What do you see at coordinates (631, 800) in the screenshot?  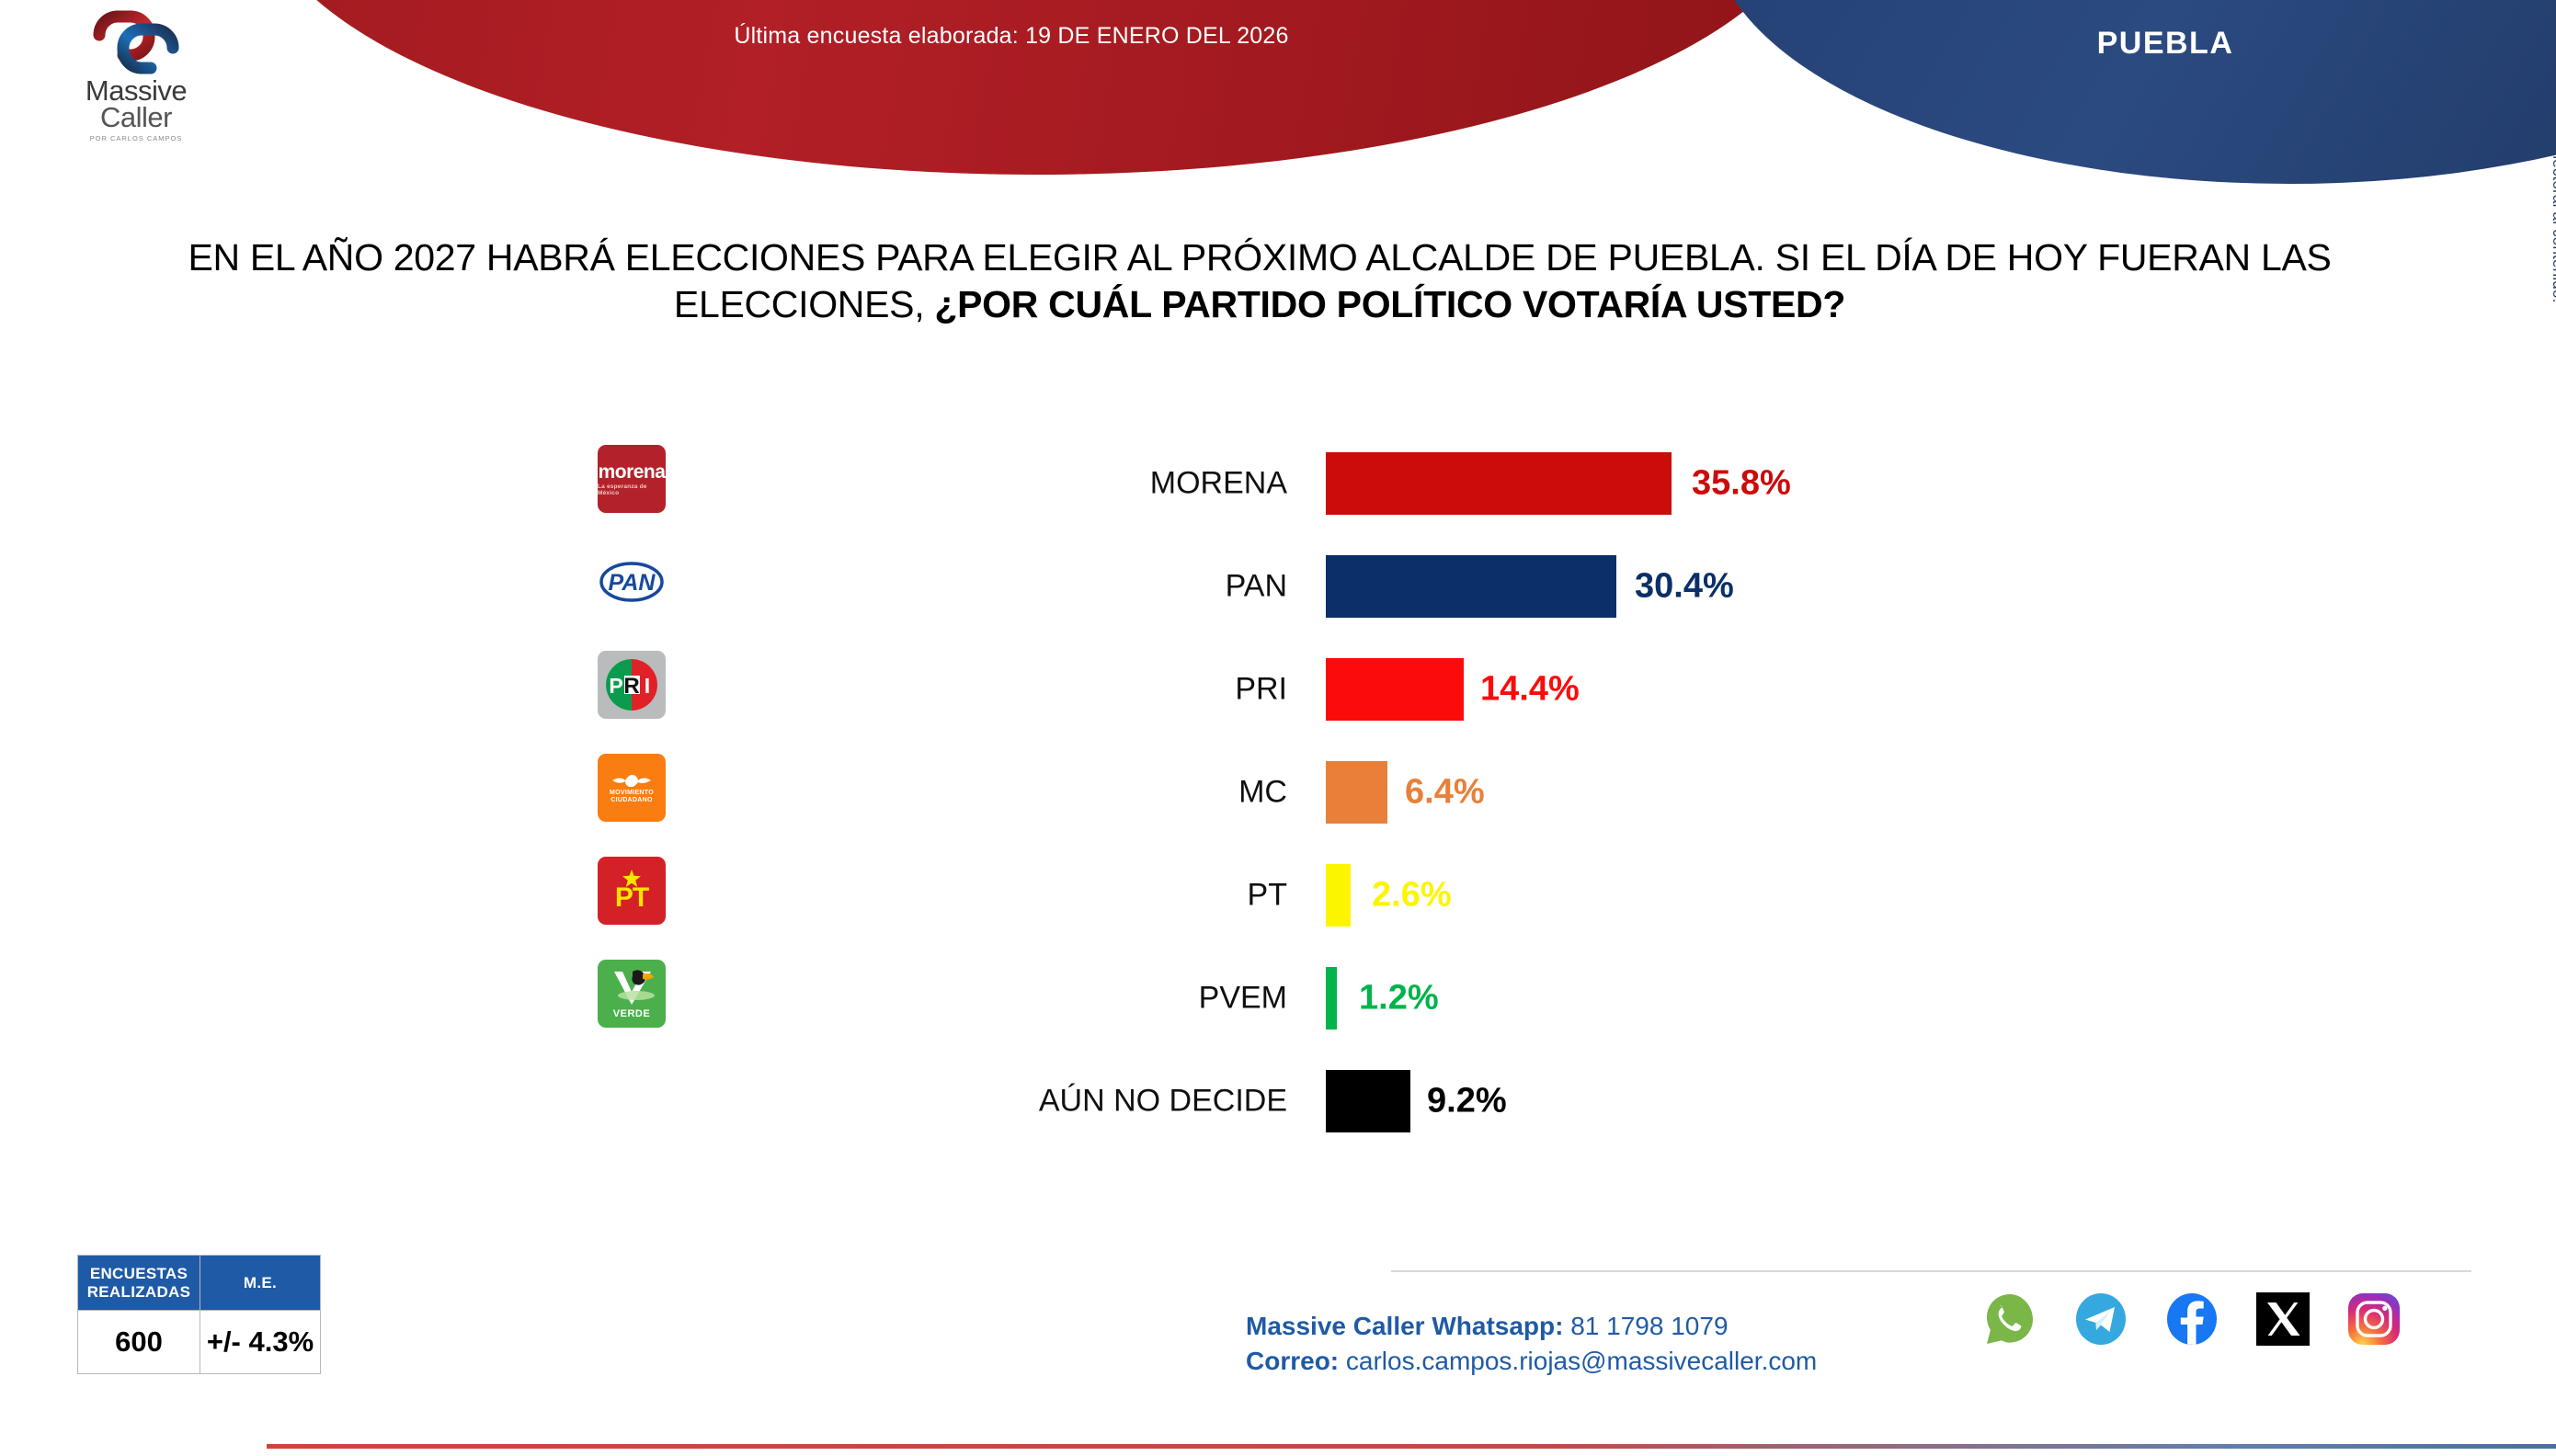 I see `mc-logo-line2: CIUDADANO` at bounding box center [631, 800].